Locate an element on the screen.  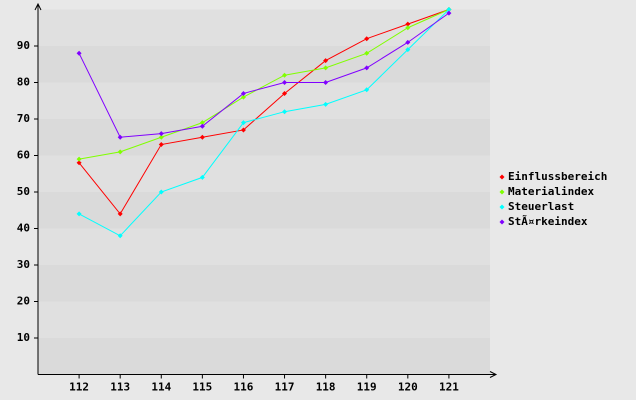
x-tick-label: 115 is located at coordinates (202, 387).